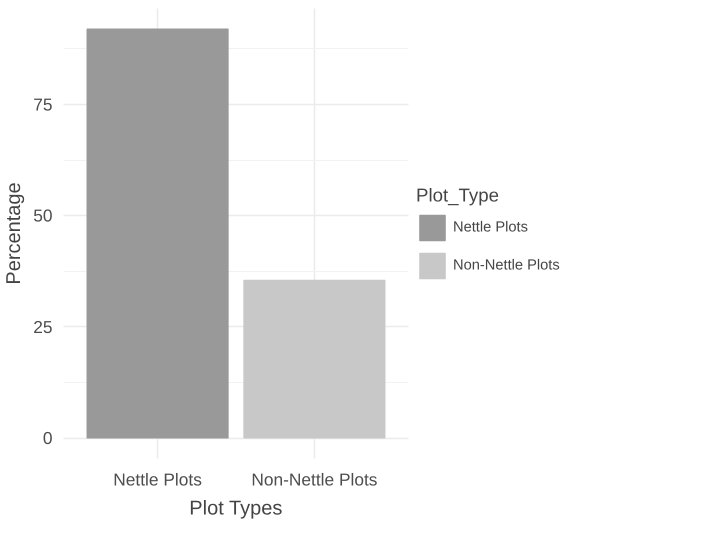 The height and width of the screenshot is (550, 708). I want to click on legend-title: Plot_Type, so click(458, 195).